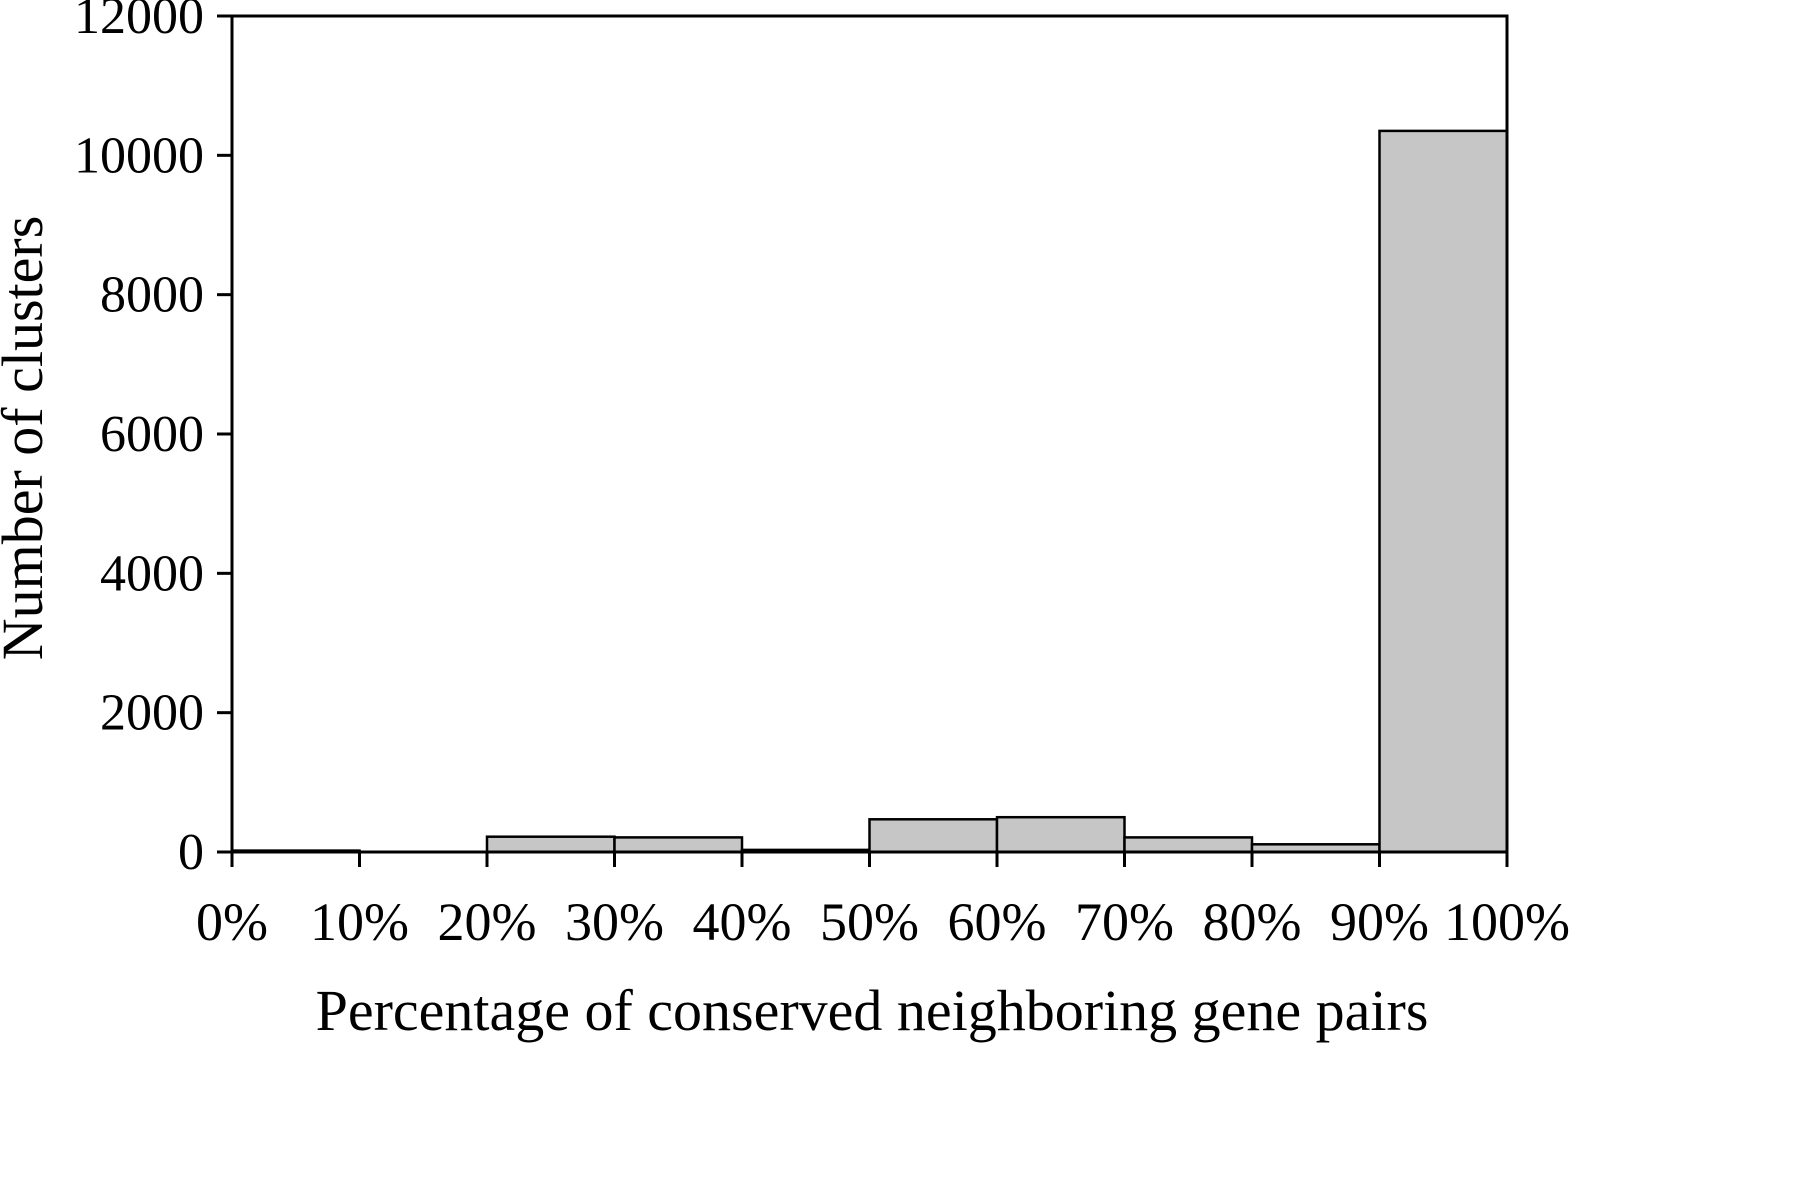  Describe the element at coordinates (742, 922) in the screenshot. I see `x-tick-label: 40%` at that location.